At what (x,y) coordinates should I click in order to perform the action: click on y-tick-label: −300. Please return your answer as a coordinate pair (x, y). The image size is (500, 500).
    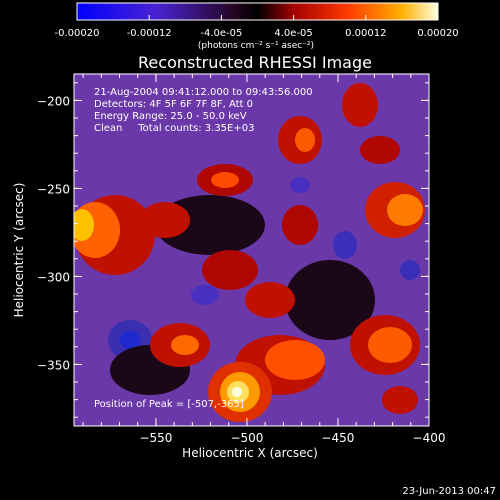
    Looking at the image, I should click on (53, 277).